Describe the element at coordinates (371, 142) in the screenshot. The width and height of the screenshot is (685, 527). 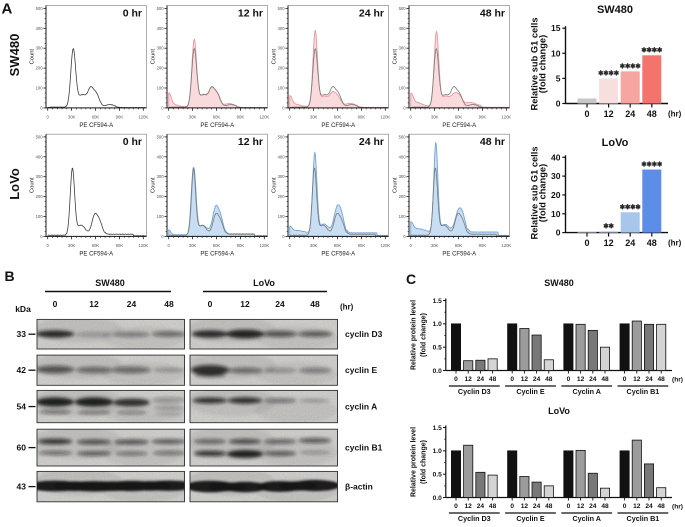
I see `svg-text: 24 hr` at that location.